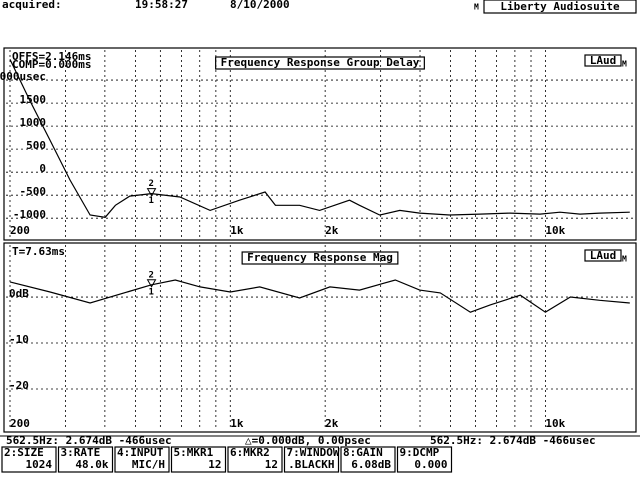 This screenshot has width=640, height=480. I want to click on y-tick-label: -20, so click(19, 385).